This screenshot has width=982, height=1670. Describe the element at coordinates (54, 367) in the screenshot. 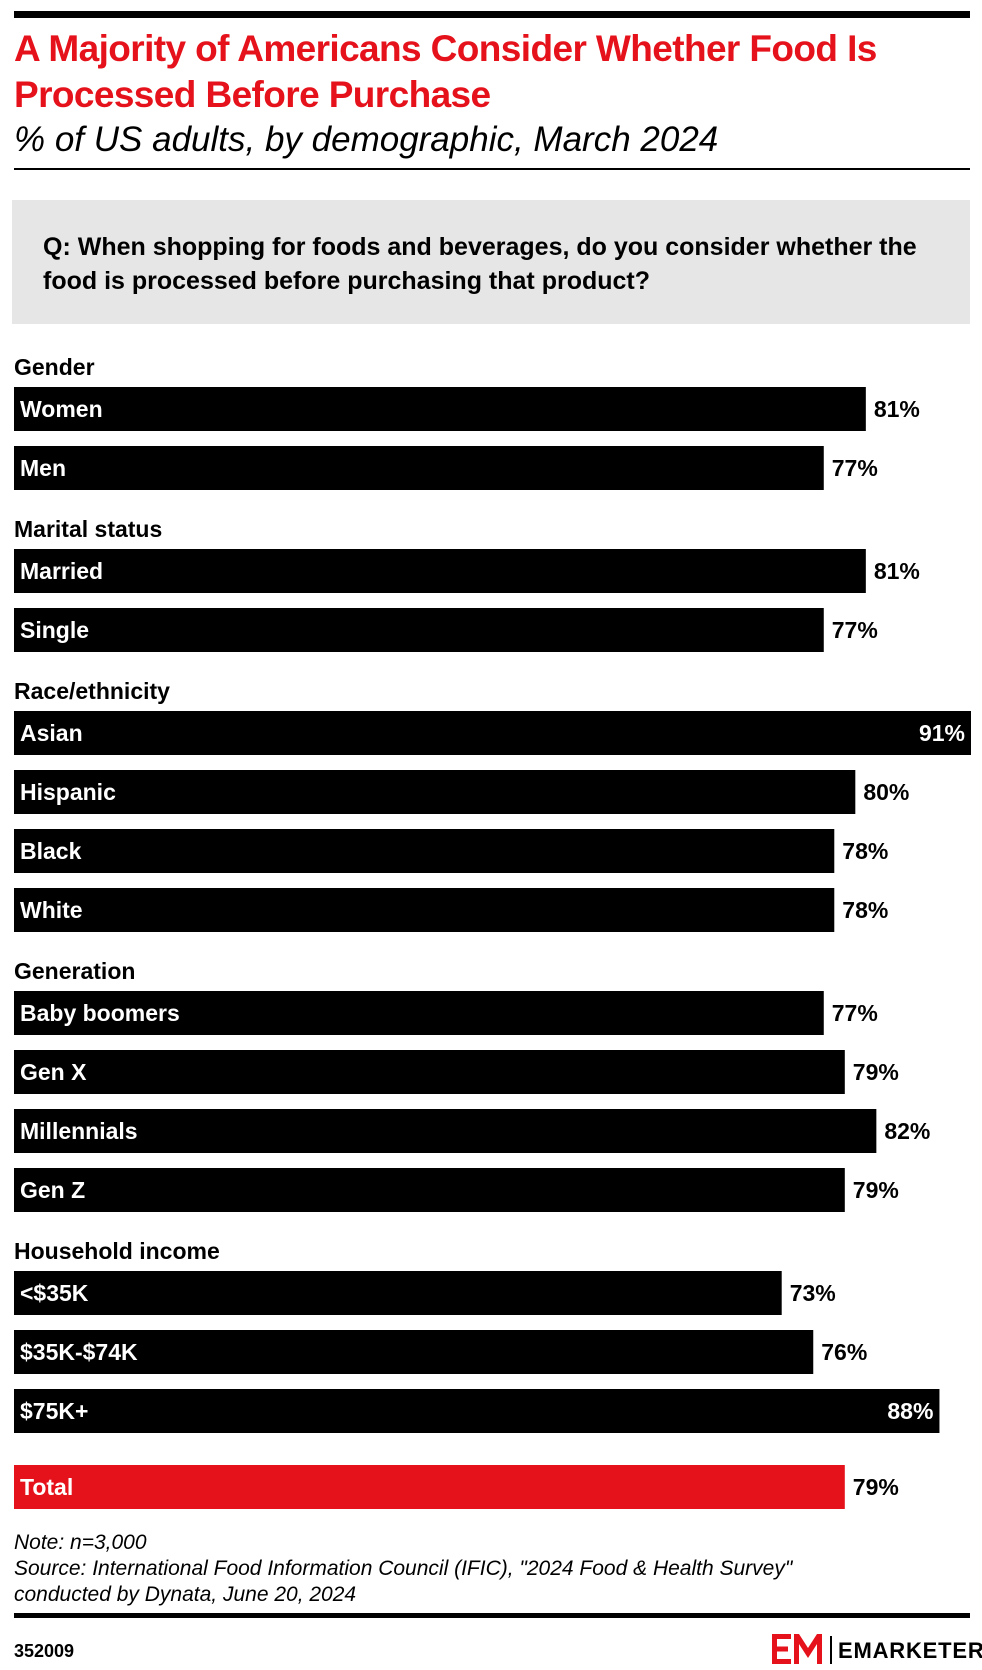

I see `group-header: Gender` at that location.